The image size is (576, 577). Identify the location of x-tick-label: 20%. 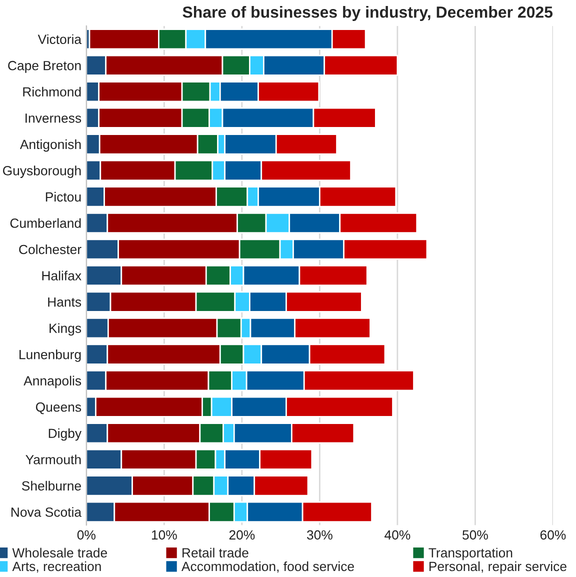
(242, 535).